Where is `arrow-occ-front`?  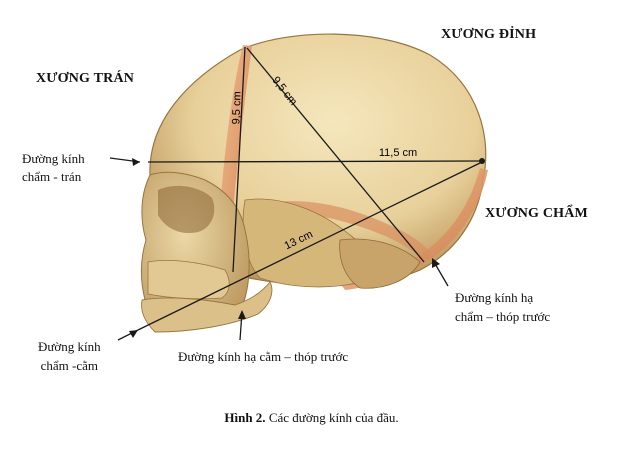 arrow-occ-front is located at coordinates (136, 162).